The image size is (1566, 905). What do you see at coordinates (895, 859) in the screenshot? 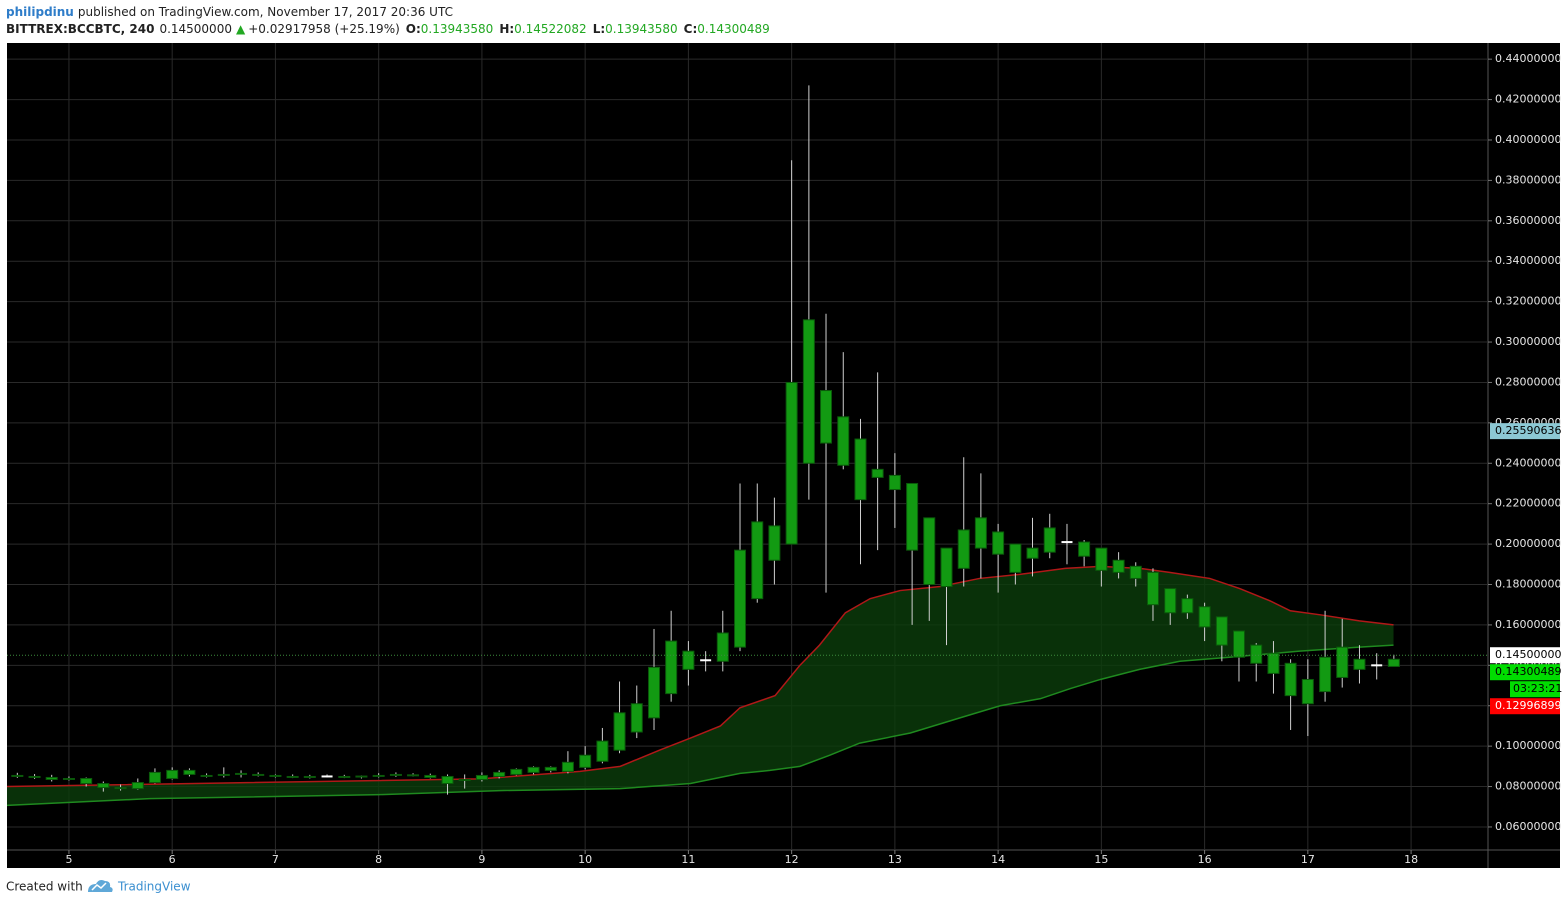
I see `x-tick-label: 13` at bounding box center [895, 859].